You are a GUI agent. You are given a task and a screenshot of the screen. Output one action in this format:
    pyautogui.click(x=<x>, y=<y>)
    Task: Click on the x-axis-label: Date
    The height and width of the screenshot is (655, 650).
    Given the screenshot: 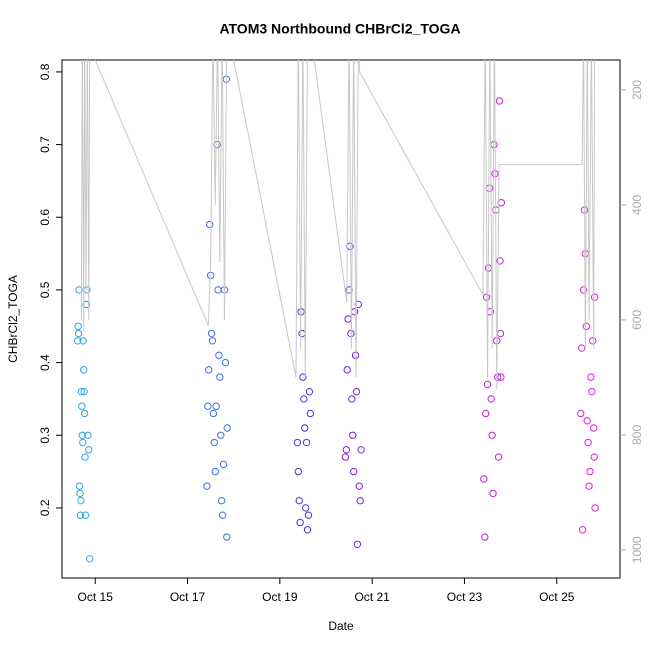 What is the action you would take?
    pyautogui.click(x=341, y=626)
    